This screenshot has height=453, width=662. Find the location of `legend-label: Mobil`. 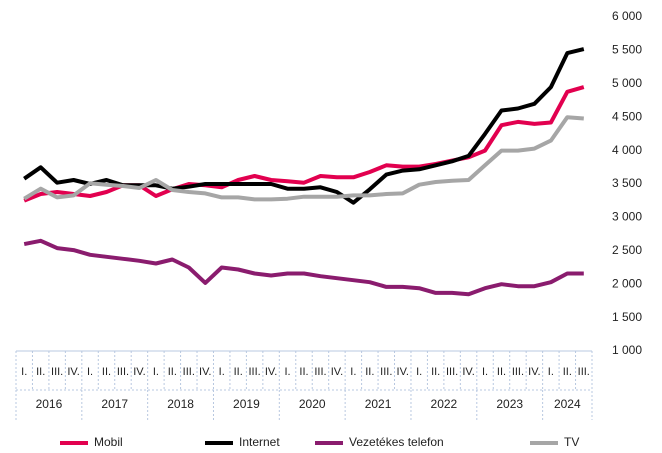

legend-label: Mobil is located at coordinates (108, 442).